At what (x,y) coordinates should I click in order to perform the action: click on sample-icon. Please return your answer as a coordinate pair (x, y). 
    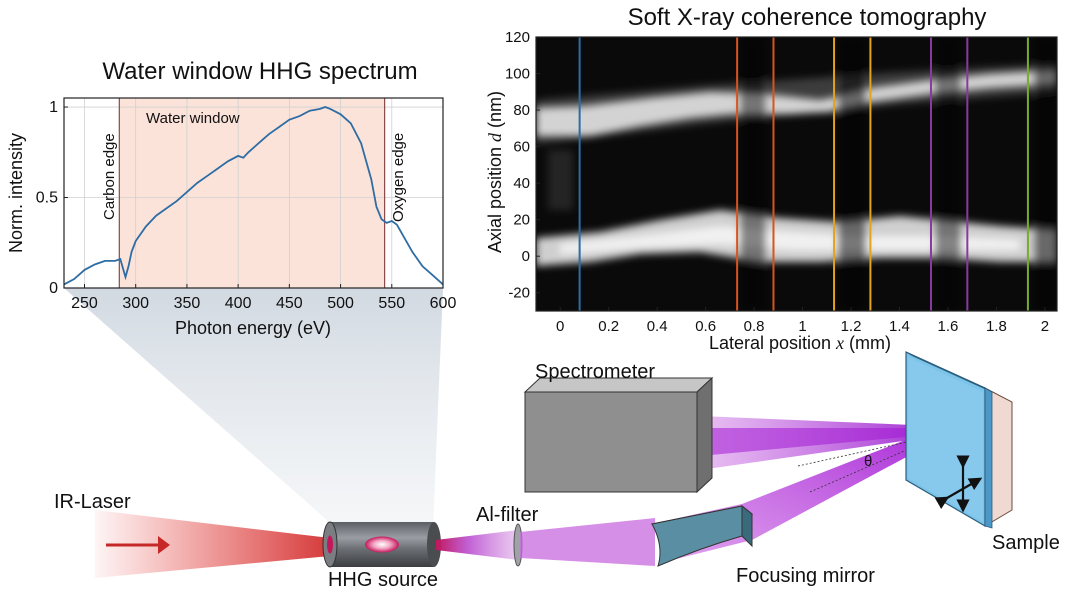
    Looking at the image, I should click on (959, 440).